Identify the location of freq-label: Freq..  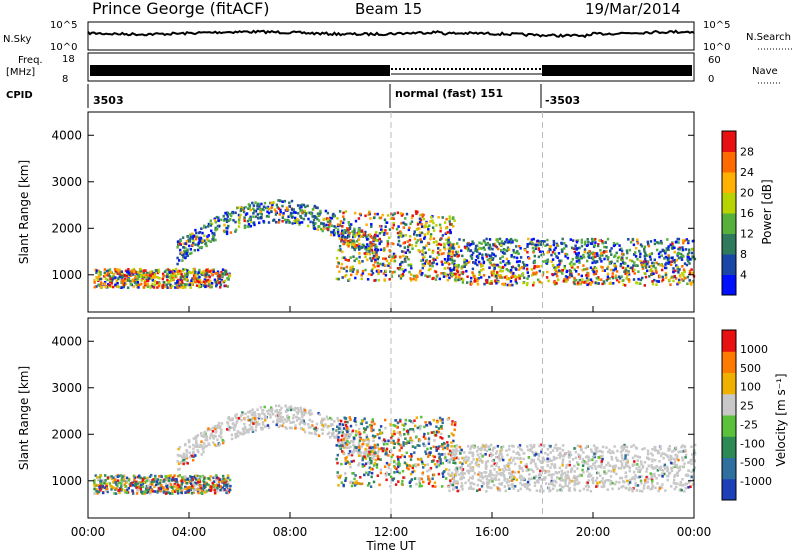
(30, 60).